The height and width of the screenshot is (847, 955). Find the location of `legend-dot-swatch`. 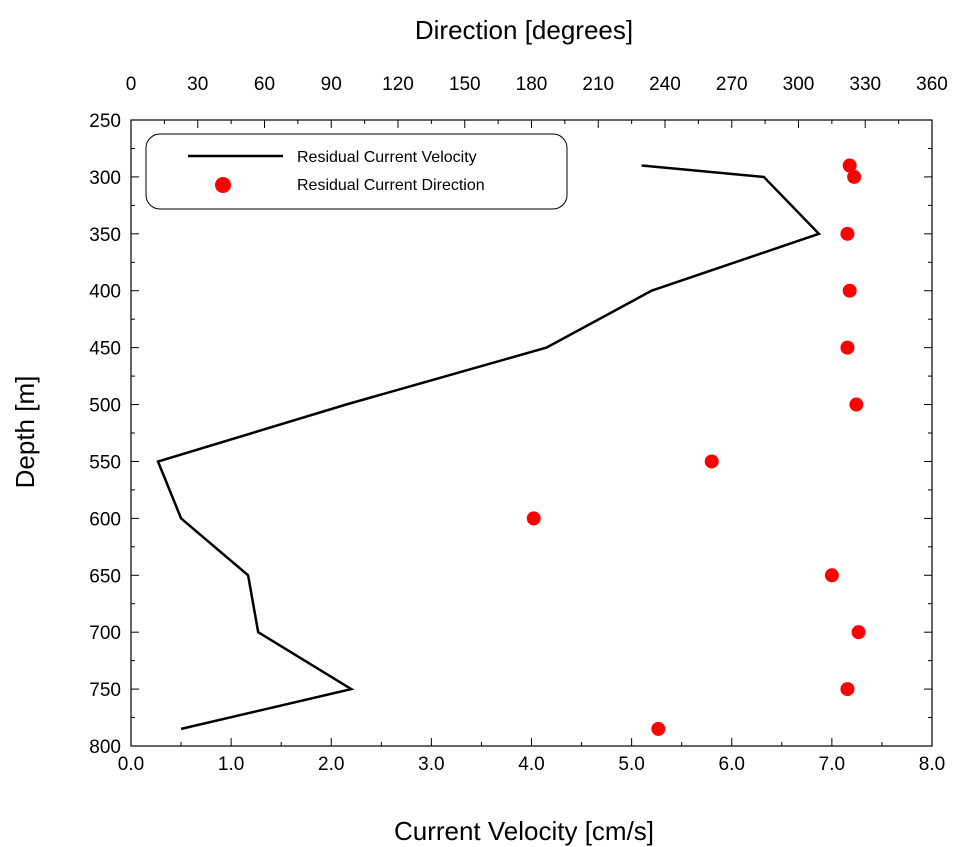

legend-dot-swatch is located at coordinates (223, 185).